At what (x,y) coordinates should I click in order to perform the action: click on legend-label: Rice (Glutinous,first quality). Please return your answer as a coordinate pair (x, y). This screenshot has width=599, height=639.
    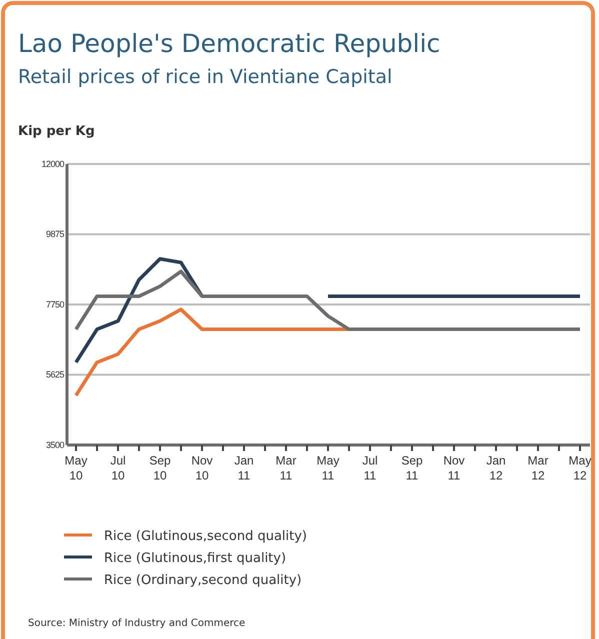
    Looking at the image, I should click on (195, 558).